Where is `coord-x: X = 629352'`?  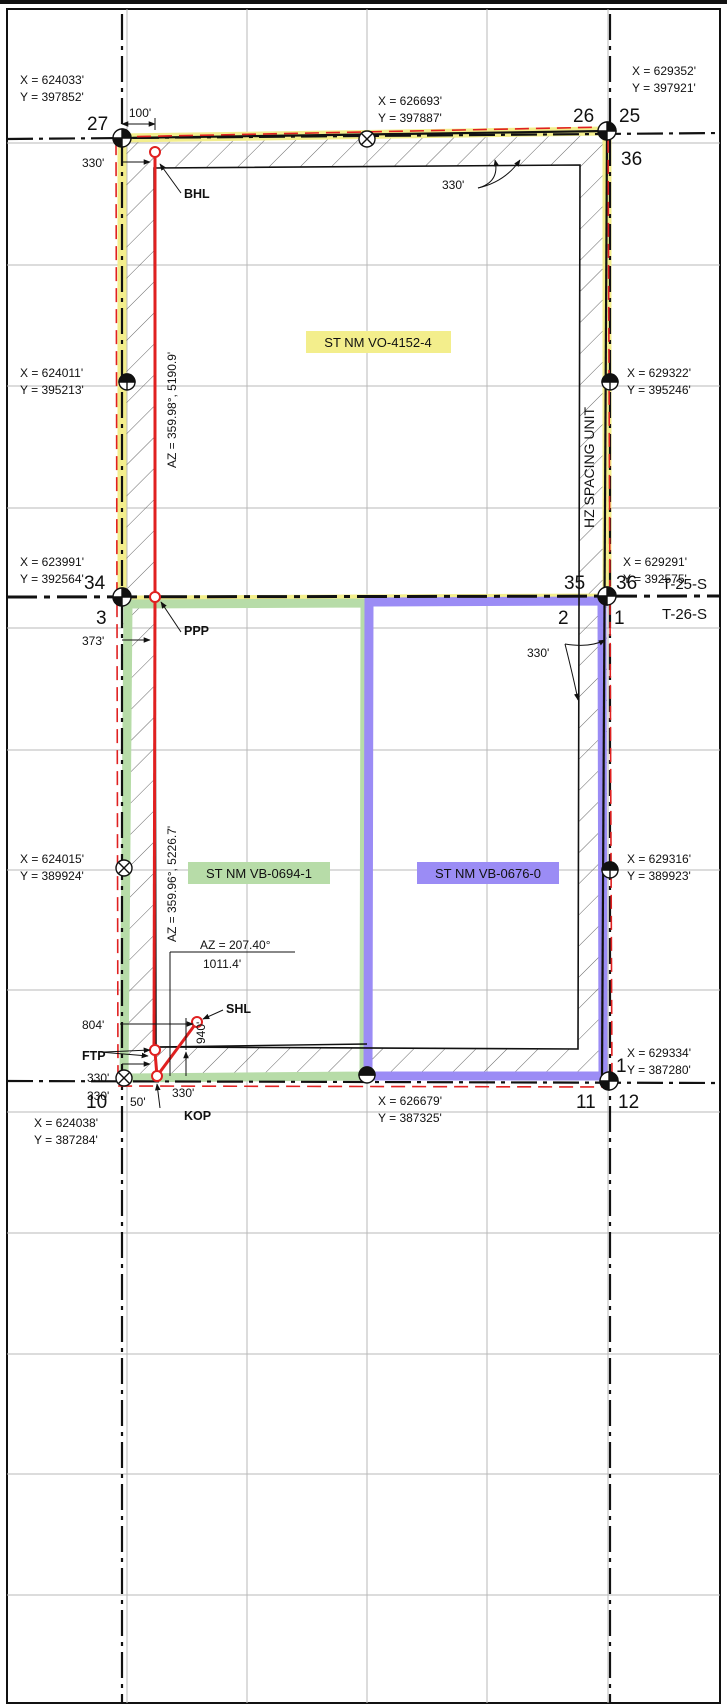 coord-x: X = 629352' is located at coordinates (664, 71).